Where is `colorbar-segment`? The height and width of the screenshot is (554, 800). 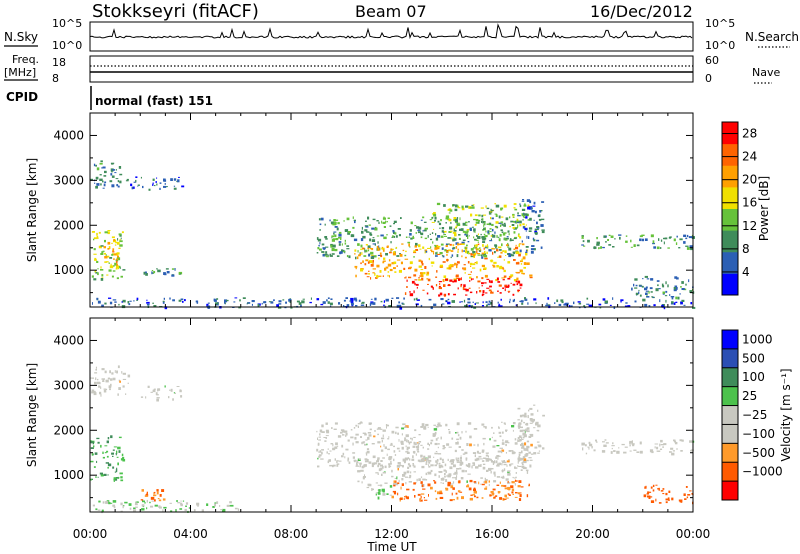 colorbar-segment is located at coordinates (730, 340).